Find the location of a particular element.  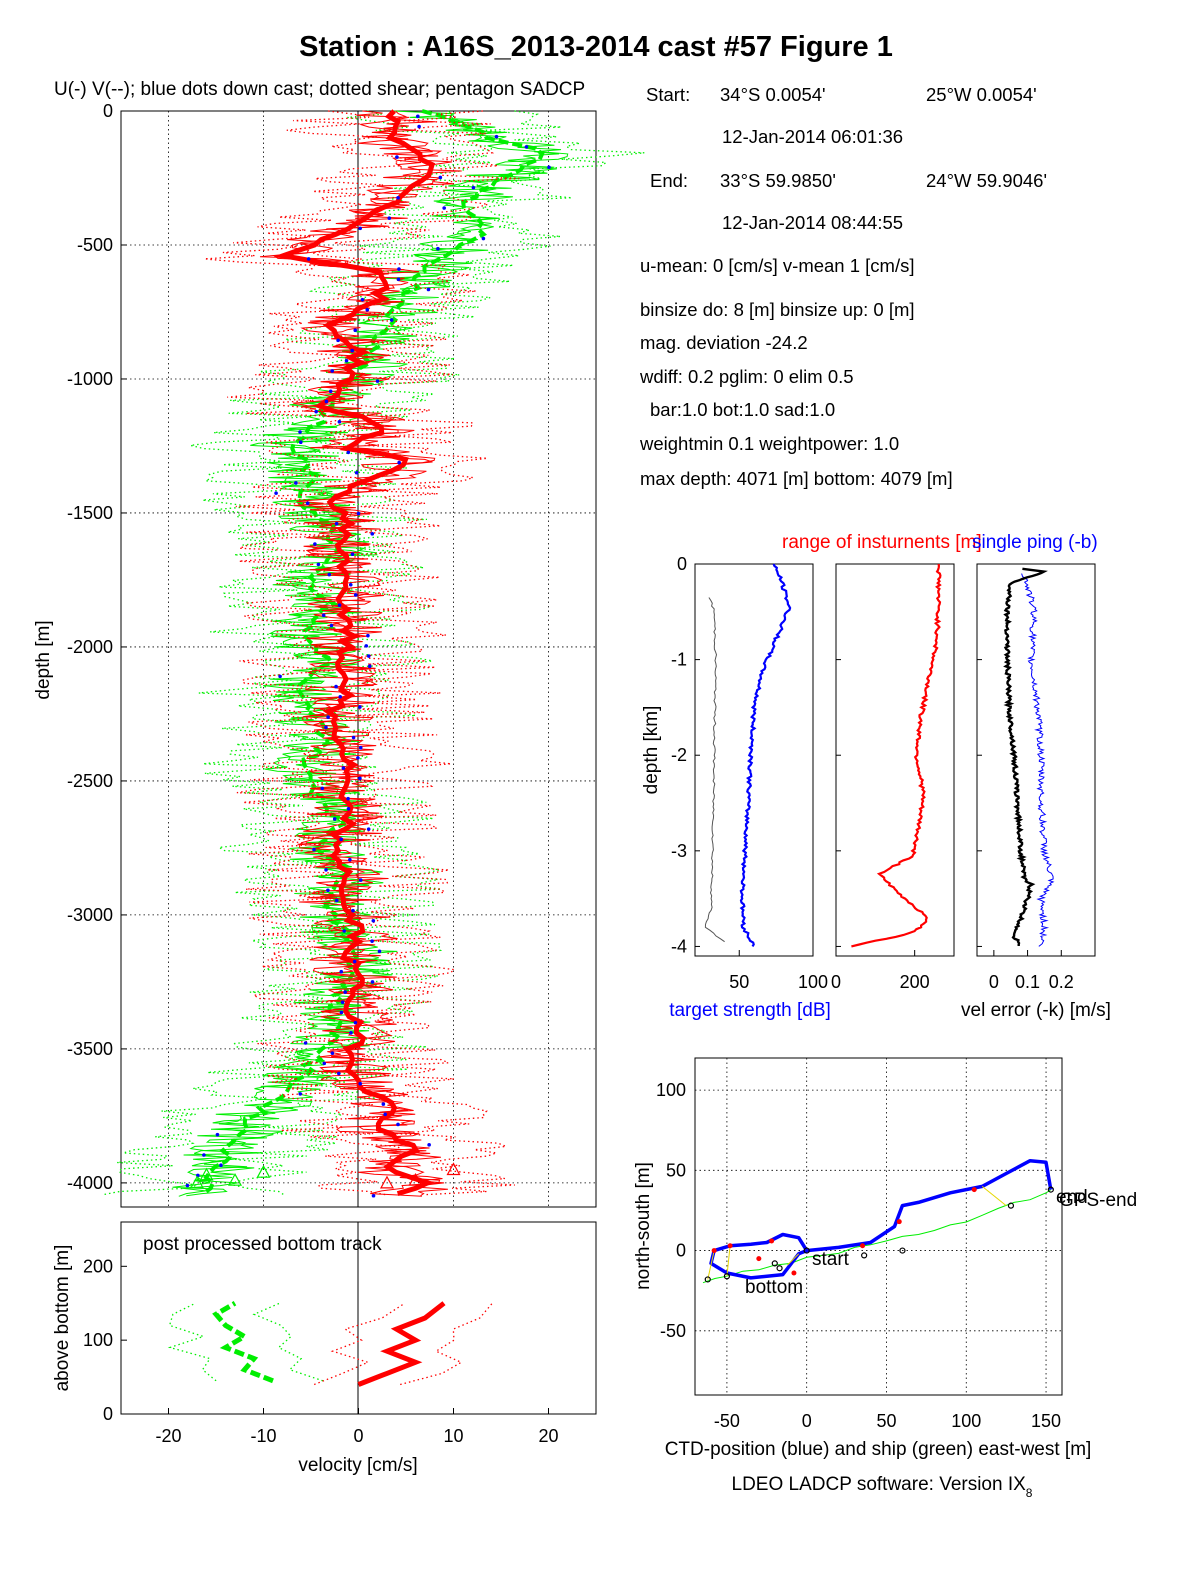

depth-tick-label: 0 is located at coordinates (108, 111).